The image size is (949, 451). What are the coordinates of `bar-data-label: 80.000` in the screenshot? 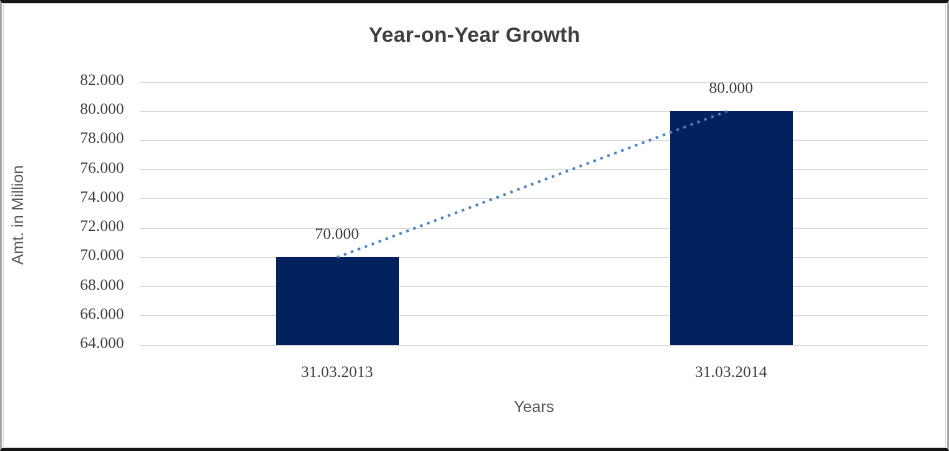 It's located at (731, 89).